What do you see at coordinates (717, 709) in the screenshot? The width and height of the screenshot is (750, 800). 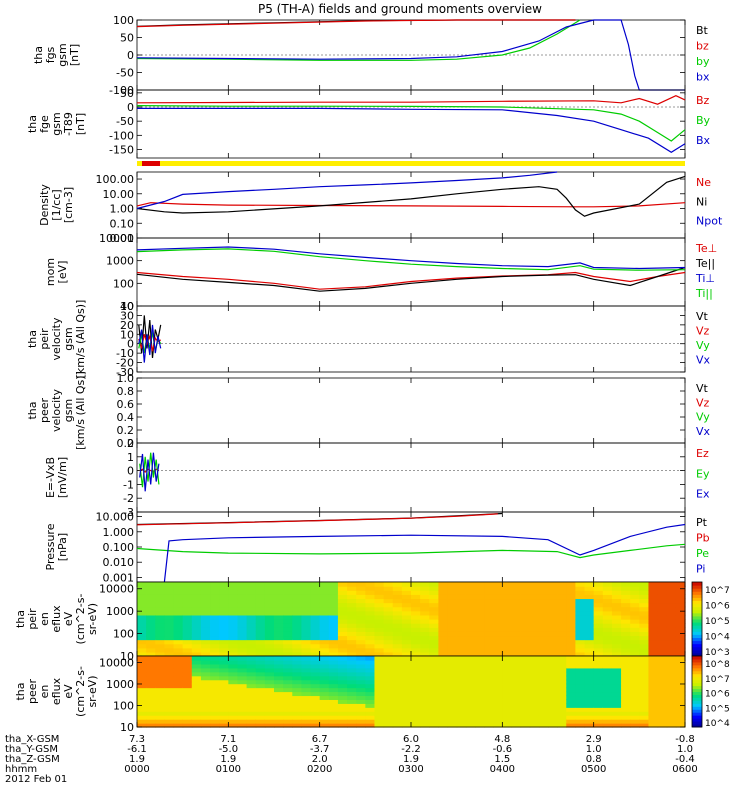 I see `colorbar-tick-label: 10^5` at bounding box center [717, 709].